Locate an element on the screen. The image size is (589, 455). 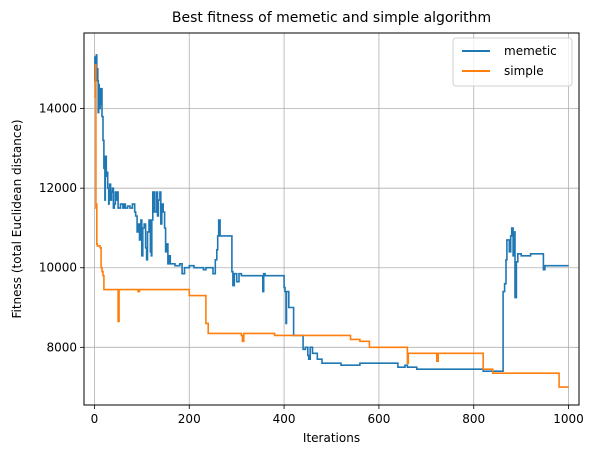
y-tick-label: 12000 is located at coordinates (58, 188).